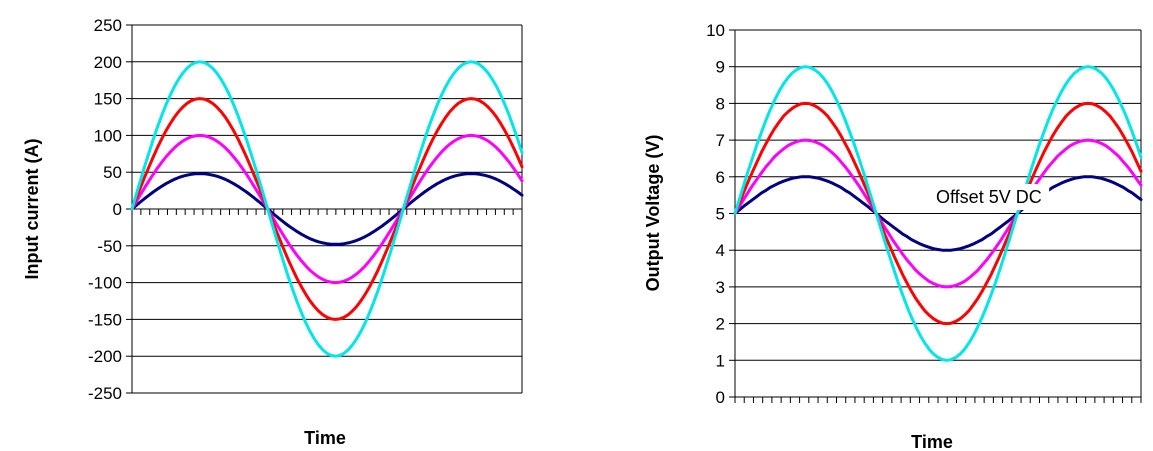 The image size is (1153, 451). What do you see at coordinates (720, 67) in the screenshot?
I see `right-y-tick-label: 9` at bounding box center [720, 67].